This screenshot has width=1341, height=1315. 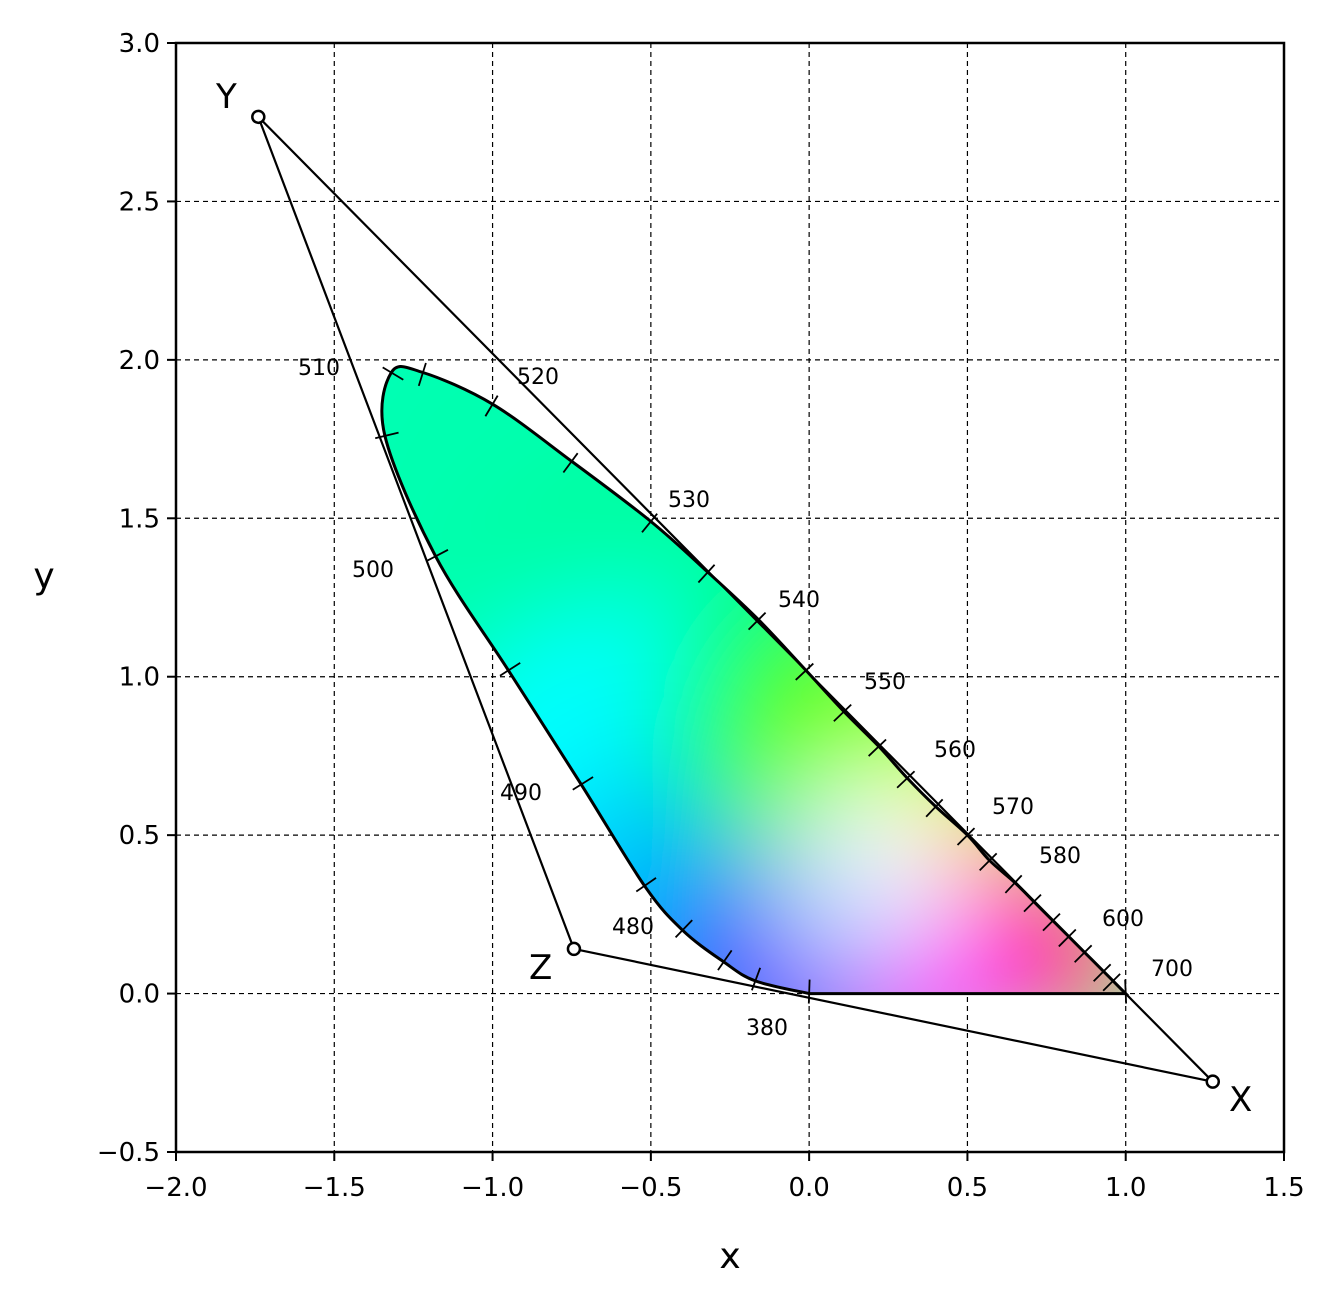 I want to click on y-tick-label: 3.0, so click(x=139, y=44).